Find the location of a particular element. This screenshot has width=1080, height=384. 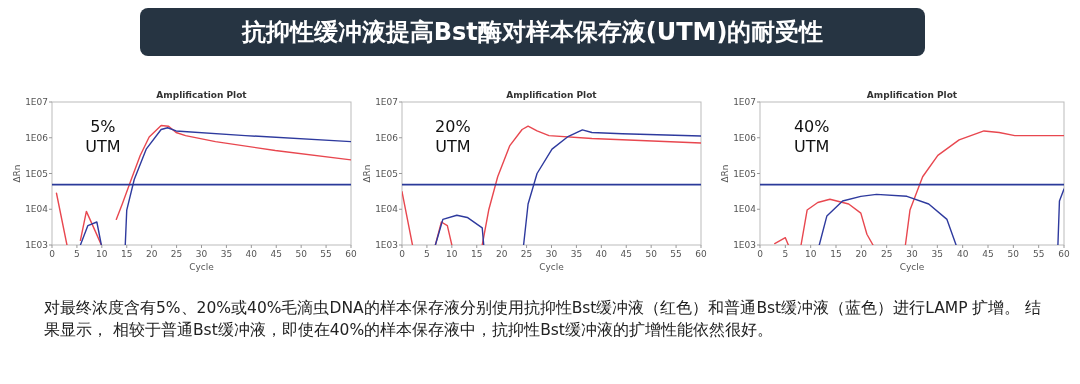

annotation: 40% UTM is located at coordinates (811, 136).